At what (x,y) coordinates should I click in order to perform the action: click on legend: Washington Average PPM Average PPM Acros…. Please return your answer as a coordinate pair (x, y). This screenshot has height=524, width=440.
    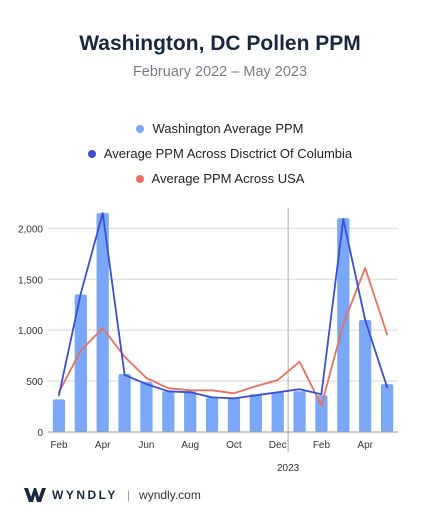
    Looking at the image, I should click on (220, 153).